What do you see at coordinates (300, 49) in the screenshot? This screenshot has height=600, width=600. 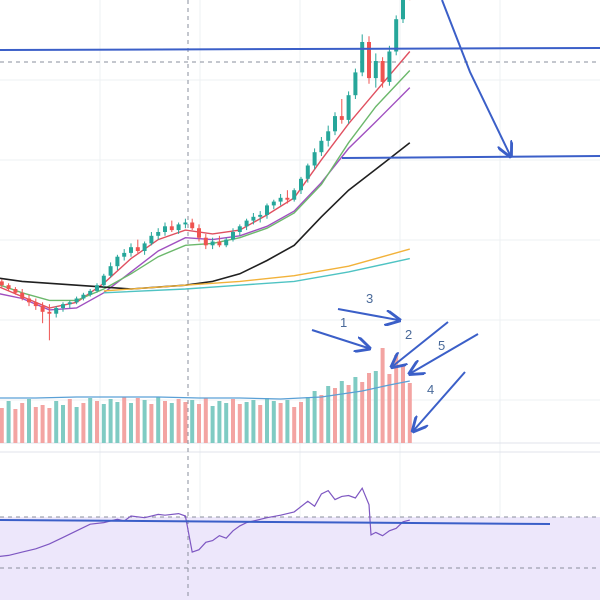 I see `horizontal-resistance-line` at bounding box center [300, 49].